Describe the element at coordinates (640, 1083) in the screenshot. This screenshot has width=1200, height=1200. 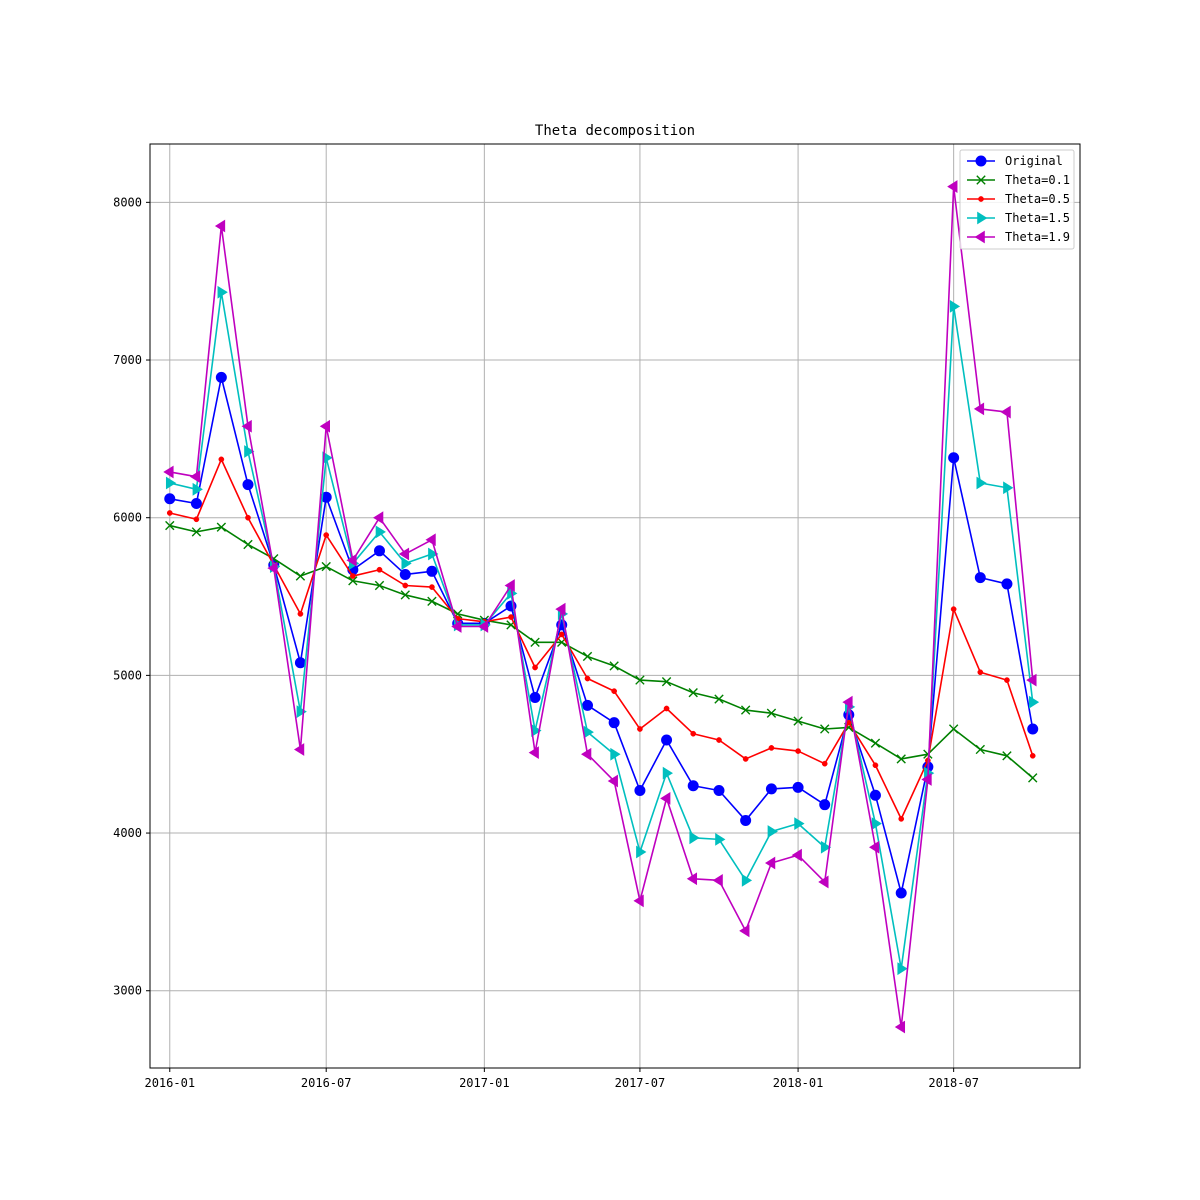
I see `x-tick-label: 2017-07` at that location.